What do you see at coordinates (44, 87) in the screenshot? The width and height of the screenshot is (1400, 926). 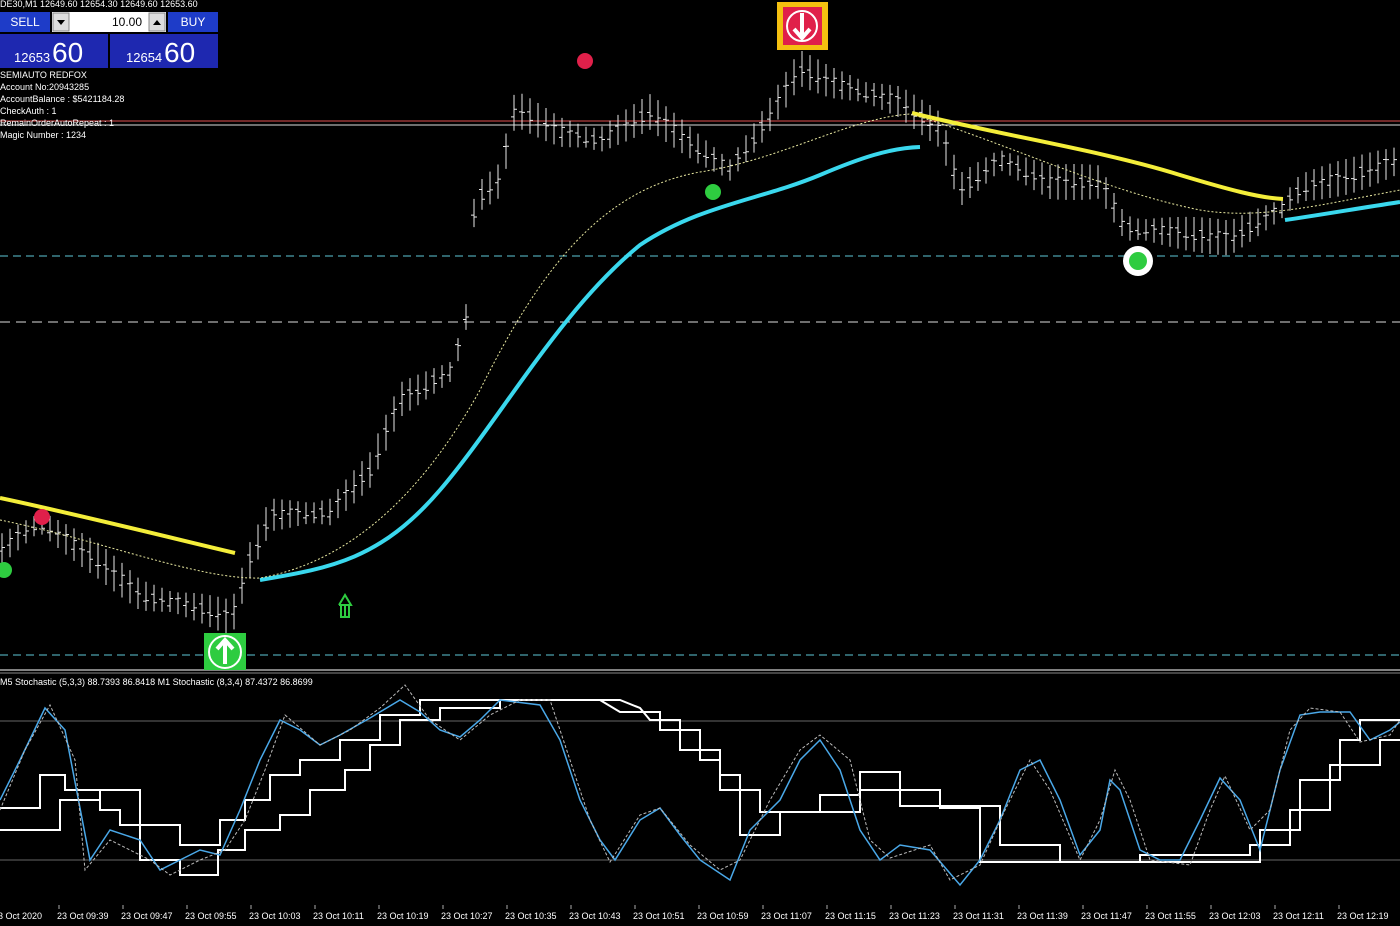 I see `account-line: Account No:20943285` at bounding box center [44, 87].